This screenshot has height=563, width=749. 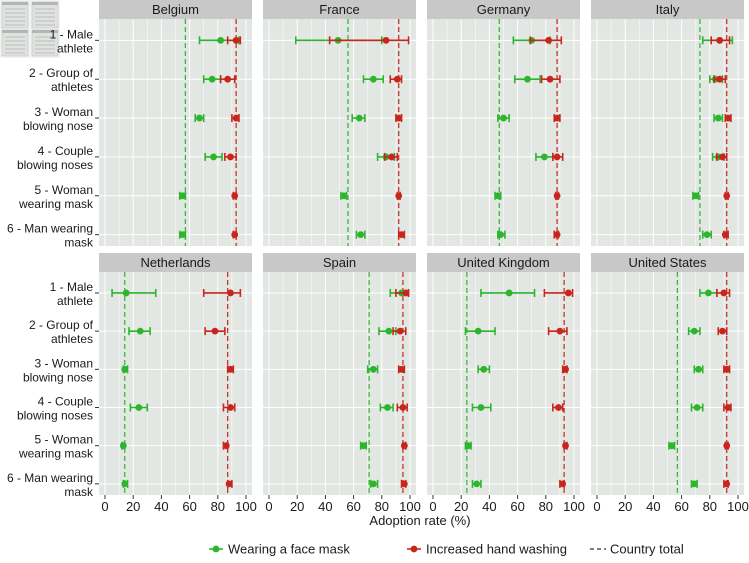 What do you see at coordinates (216, 549) in the screenshot?
I see `legend-key-point` at bounding box center [216, 549].